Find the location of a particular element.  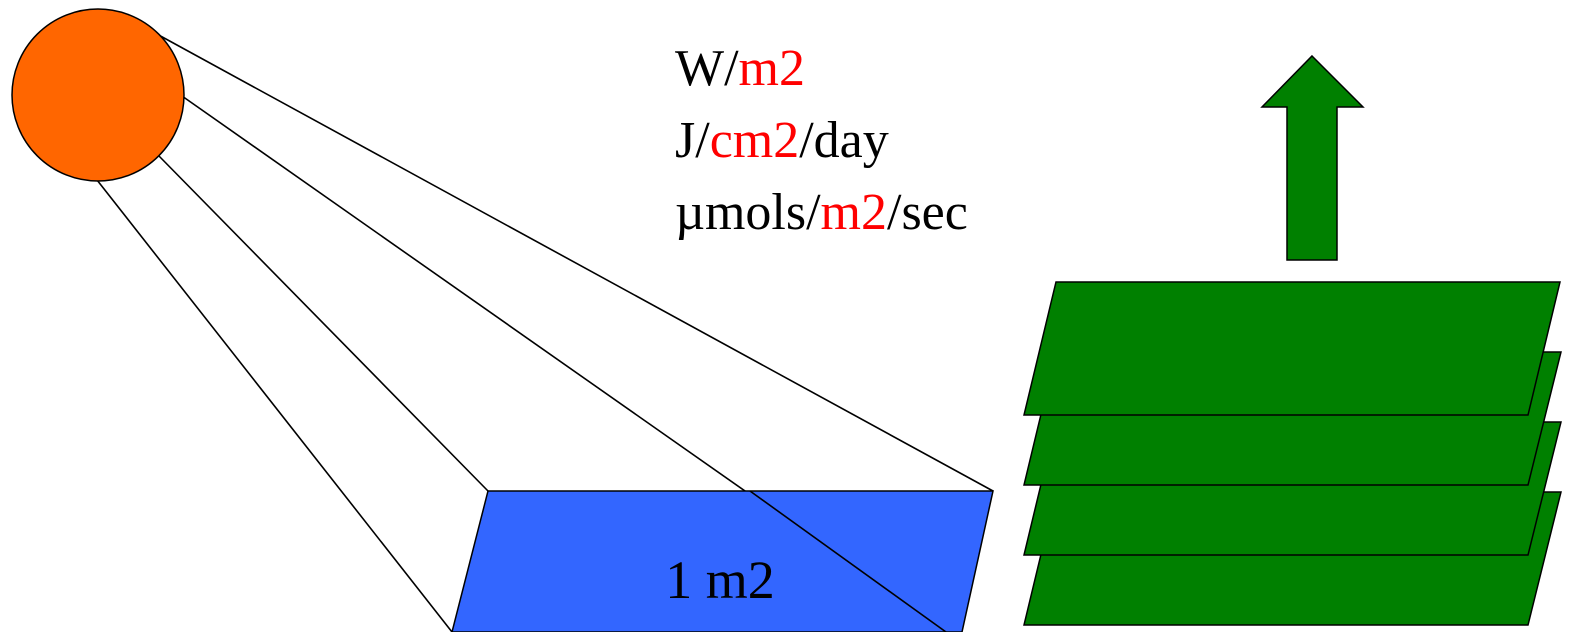

up-arrow-icon is located at coordinates (1312, 157).